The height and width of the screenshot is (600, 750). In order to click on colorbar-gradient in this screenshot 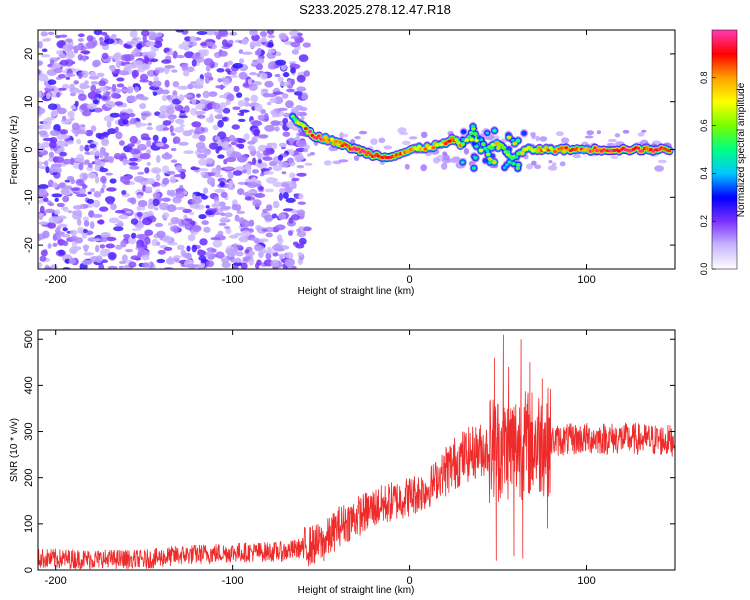, I will do `click(724, 149)`.